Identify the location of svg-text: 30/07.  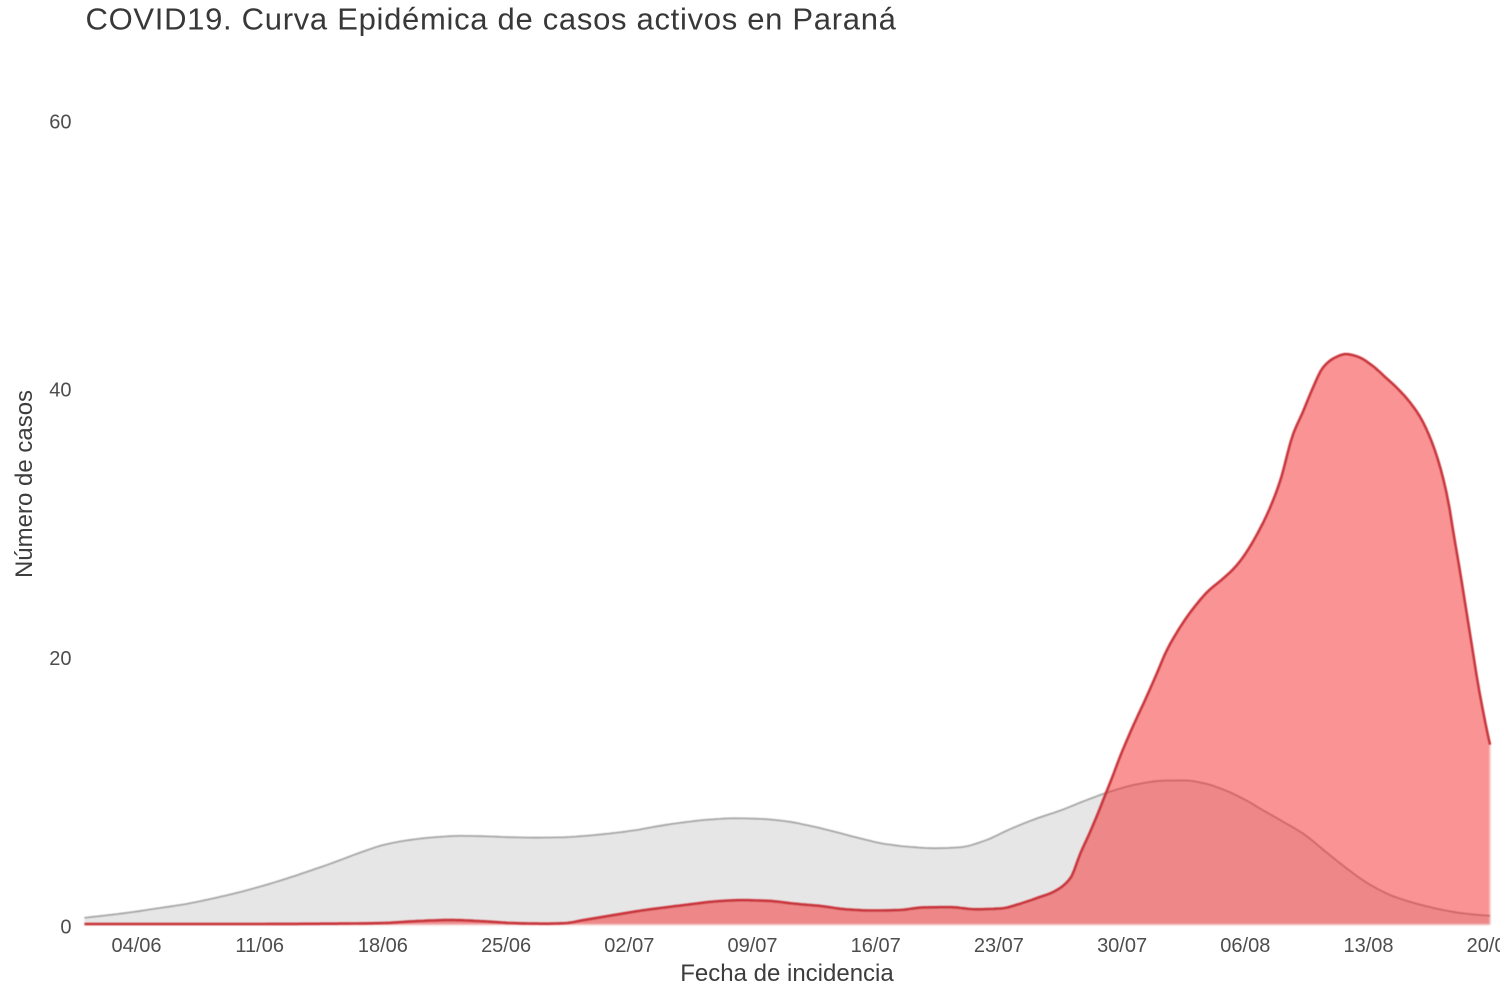
(1122, 946).